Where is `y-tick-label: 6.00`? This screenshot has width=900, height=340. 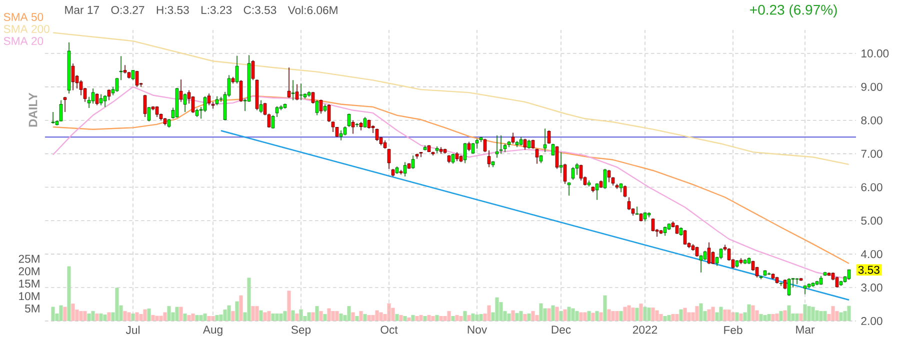
y-tick-label: 6.00 is located at coordinates (871, 187).